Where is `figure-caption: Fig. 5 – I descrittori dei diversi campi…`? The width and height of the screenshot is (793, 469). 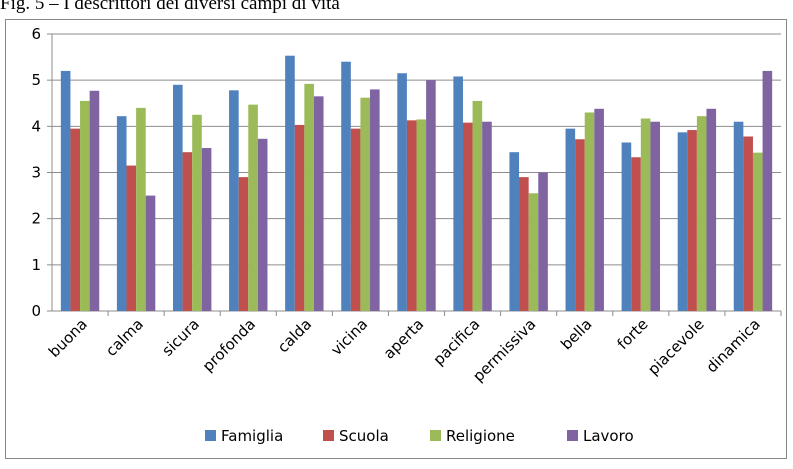
figure-caption: Fig. 5 – I descrittori dei diversi campi… is located at coordinates (170, 7).